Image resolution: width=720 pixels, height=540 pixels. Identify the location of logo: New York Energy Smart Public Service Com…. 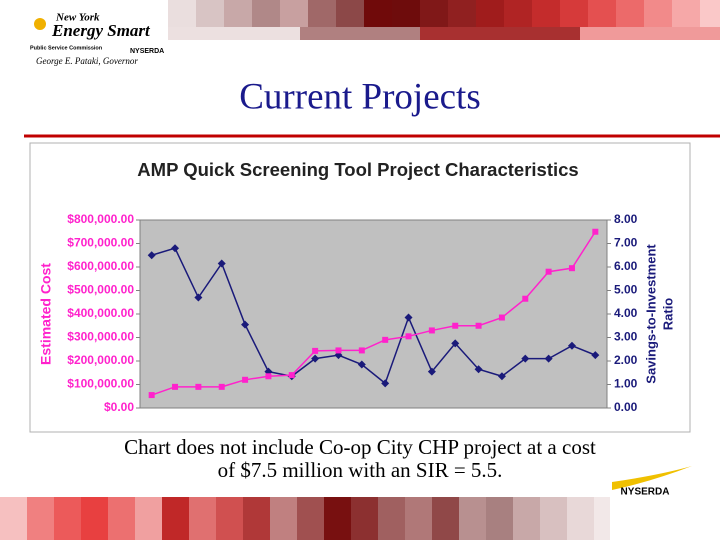
(95, 39).